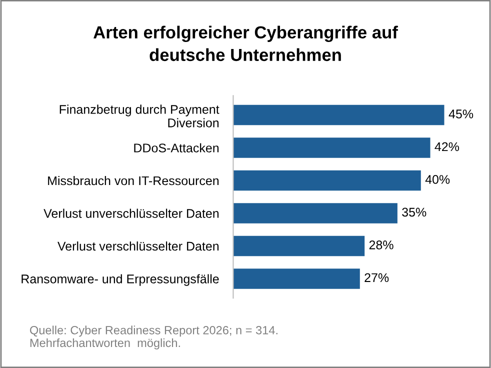  What do you see at coordinates (376, 277) in the screenshot?
I see `data-label: 27%` at bounding box center [376, 277].